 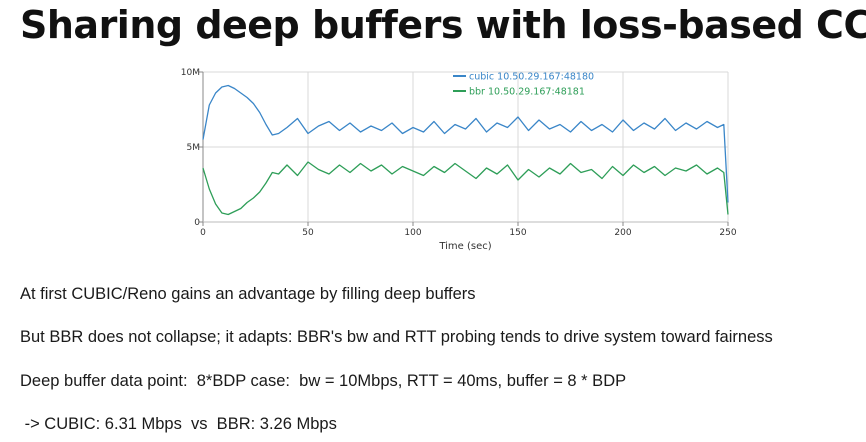 I want to click on y-tick-label: 5M, so click(x=194, y=148).